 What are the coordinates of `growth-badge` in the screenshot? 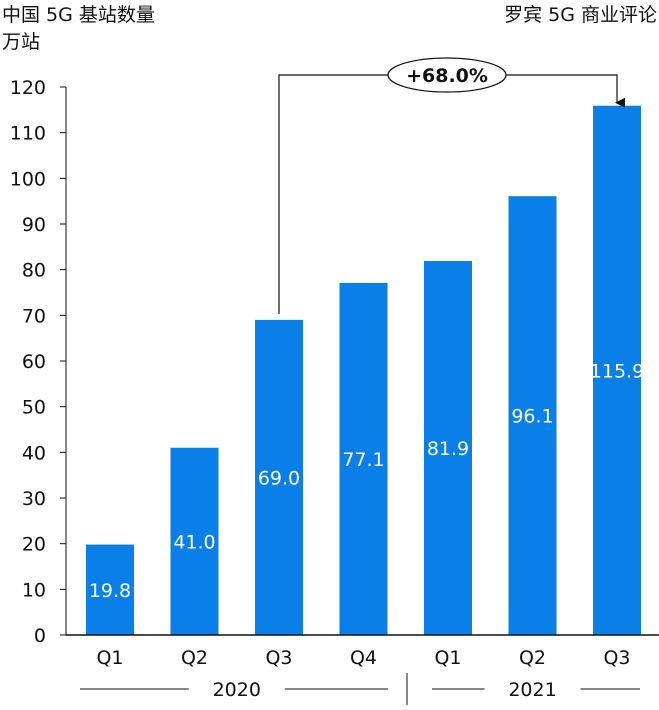 It's located at (447, 75).